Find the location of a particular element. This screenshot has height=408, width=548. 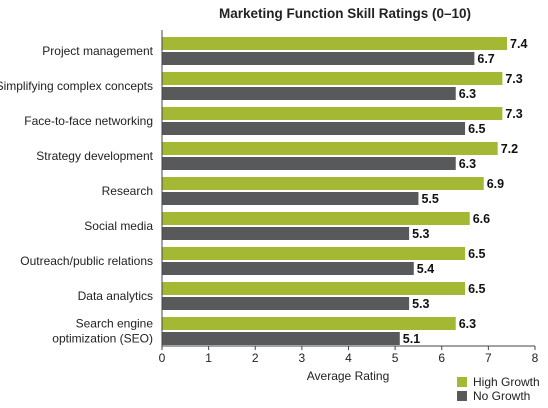

data-label-no-growth-7: 5.3 is located at coordinates (420, 304).